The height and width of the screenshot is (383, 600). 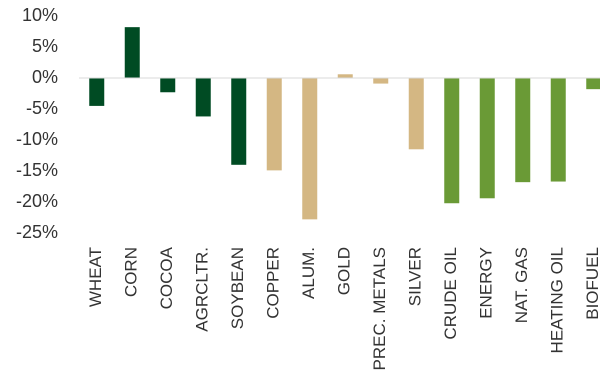 I want to click on bar-alum, so click(x=310, y=149).